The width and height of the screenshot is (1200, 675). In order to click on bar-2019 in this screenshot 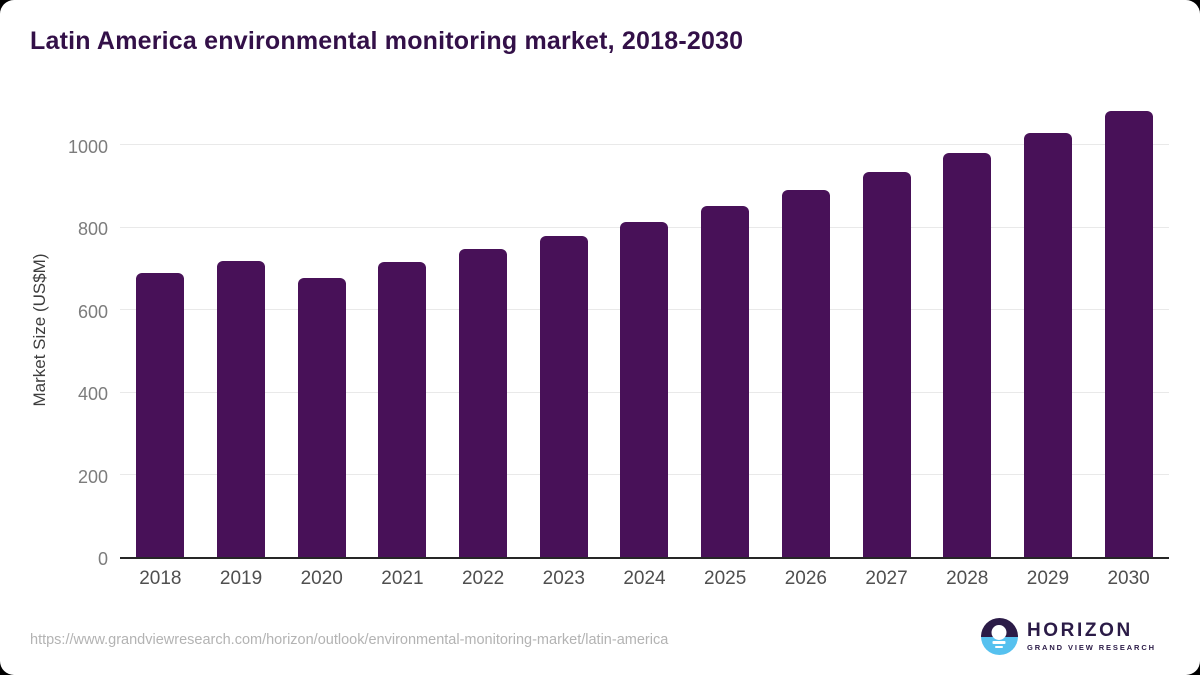, I will do `click(241, 408)`.